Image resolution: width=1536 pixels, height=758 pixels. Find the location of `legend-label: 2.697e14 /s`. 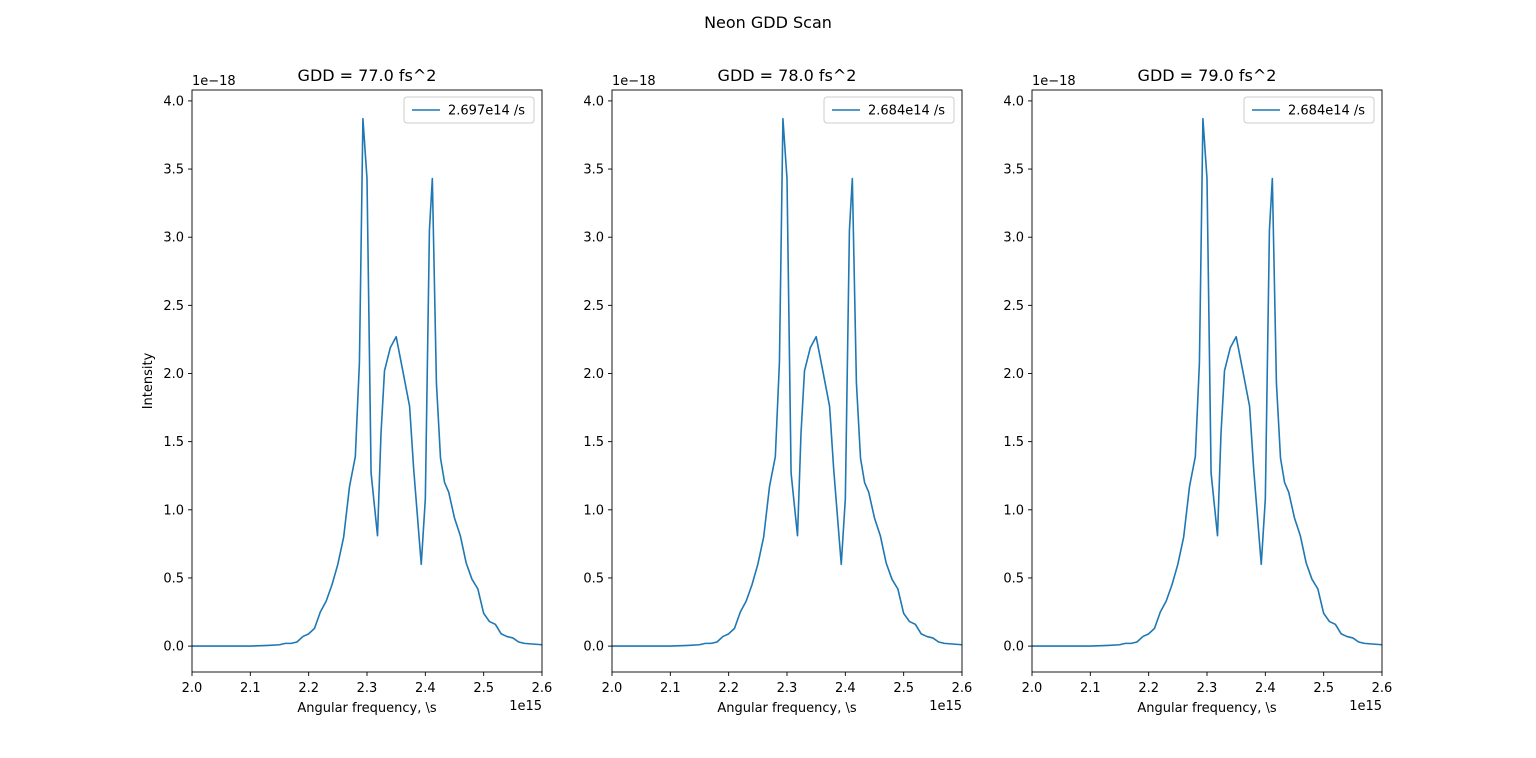

legend-label: 2.697e14 /s is located at coordinates (486, 111).